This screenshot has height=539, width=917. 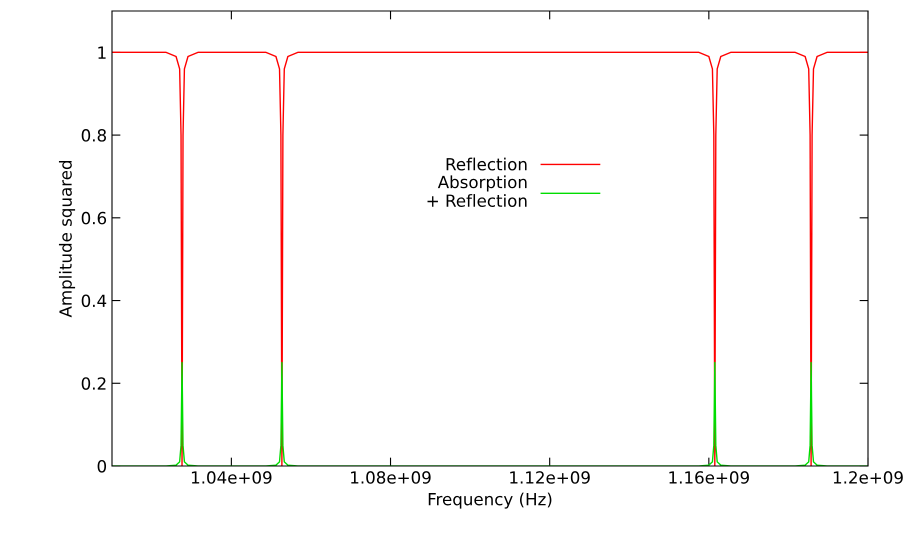 I want to click on x-tick-label: 1.08e+09, so click(x=391, y=477).